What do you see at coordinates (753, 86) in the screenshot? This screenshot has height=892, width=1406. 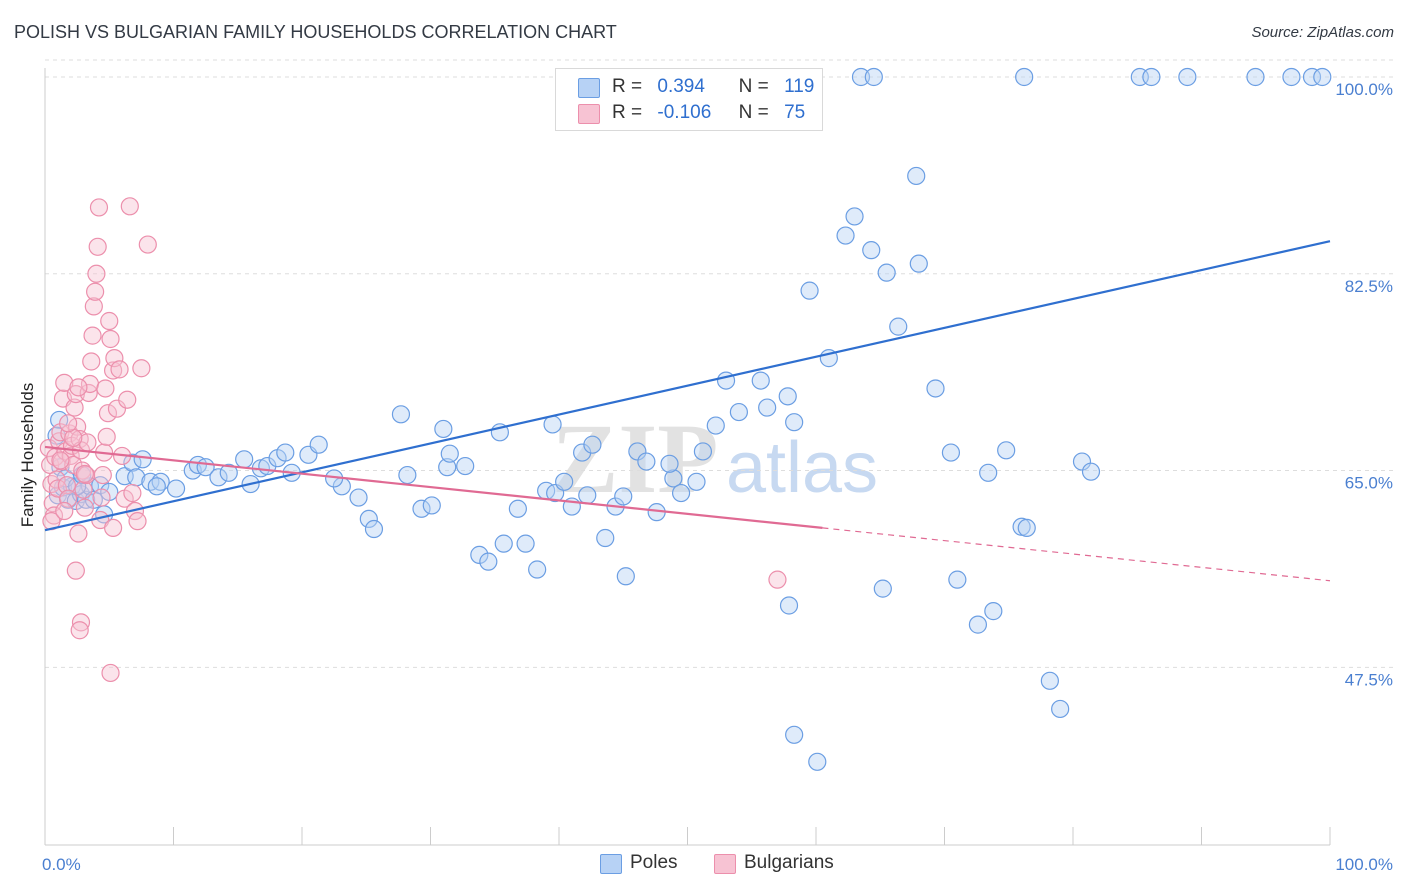 I see `poles-n-label: N =` at bounding box center [753, 86].